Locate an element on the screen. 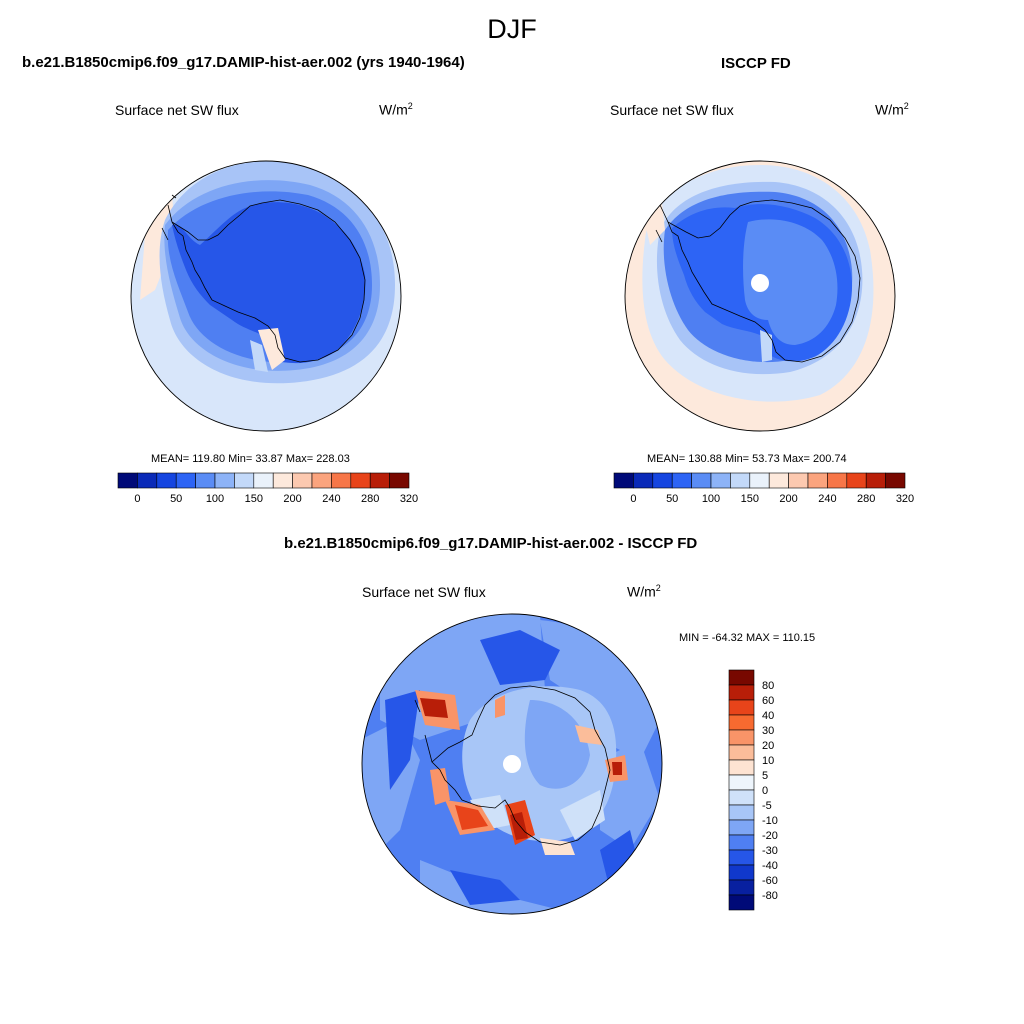 The width and height of the screenshot is (1024, 1024). colorbar-1-tick-label: 320 is located at coordinates (409, 499).